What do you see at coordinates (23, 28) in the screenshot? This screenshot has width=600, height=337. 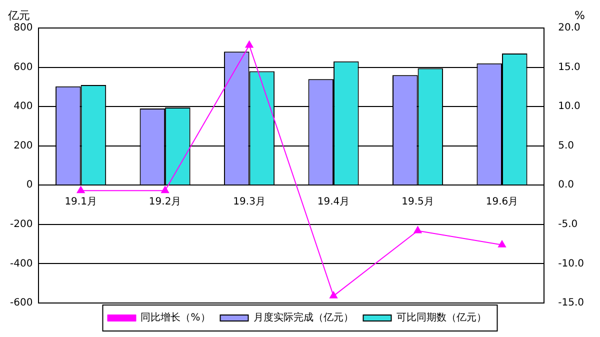 I see `y-tick-label: 800` at bounding box center [23, 28].